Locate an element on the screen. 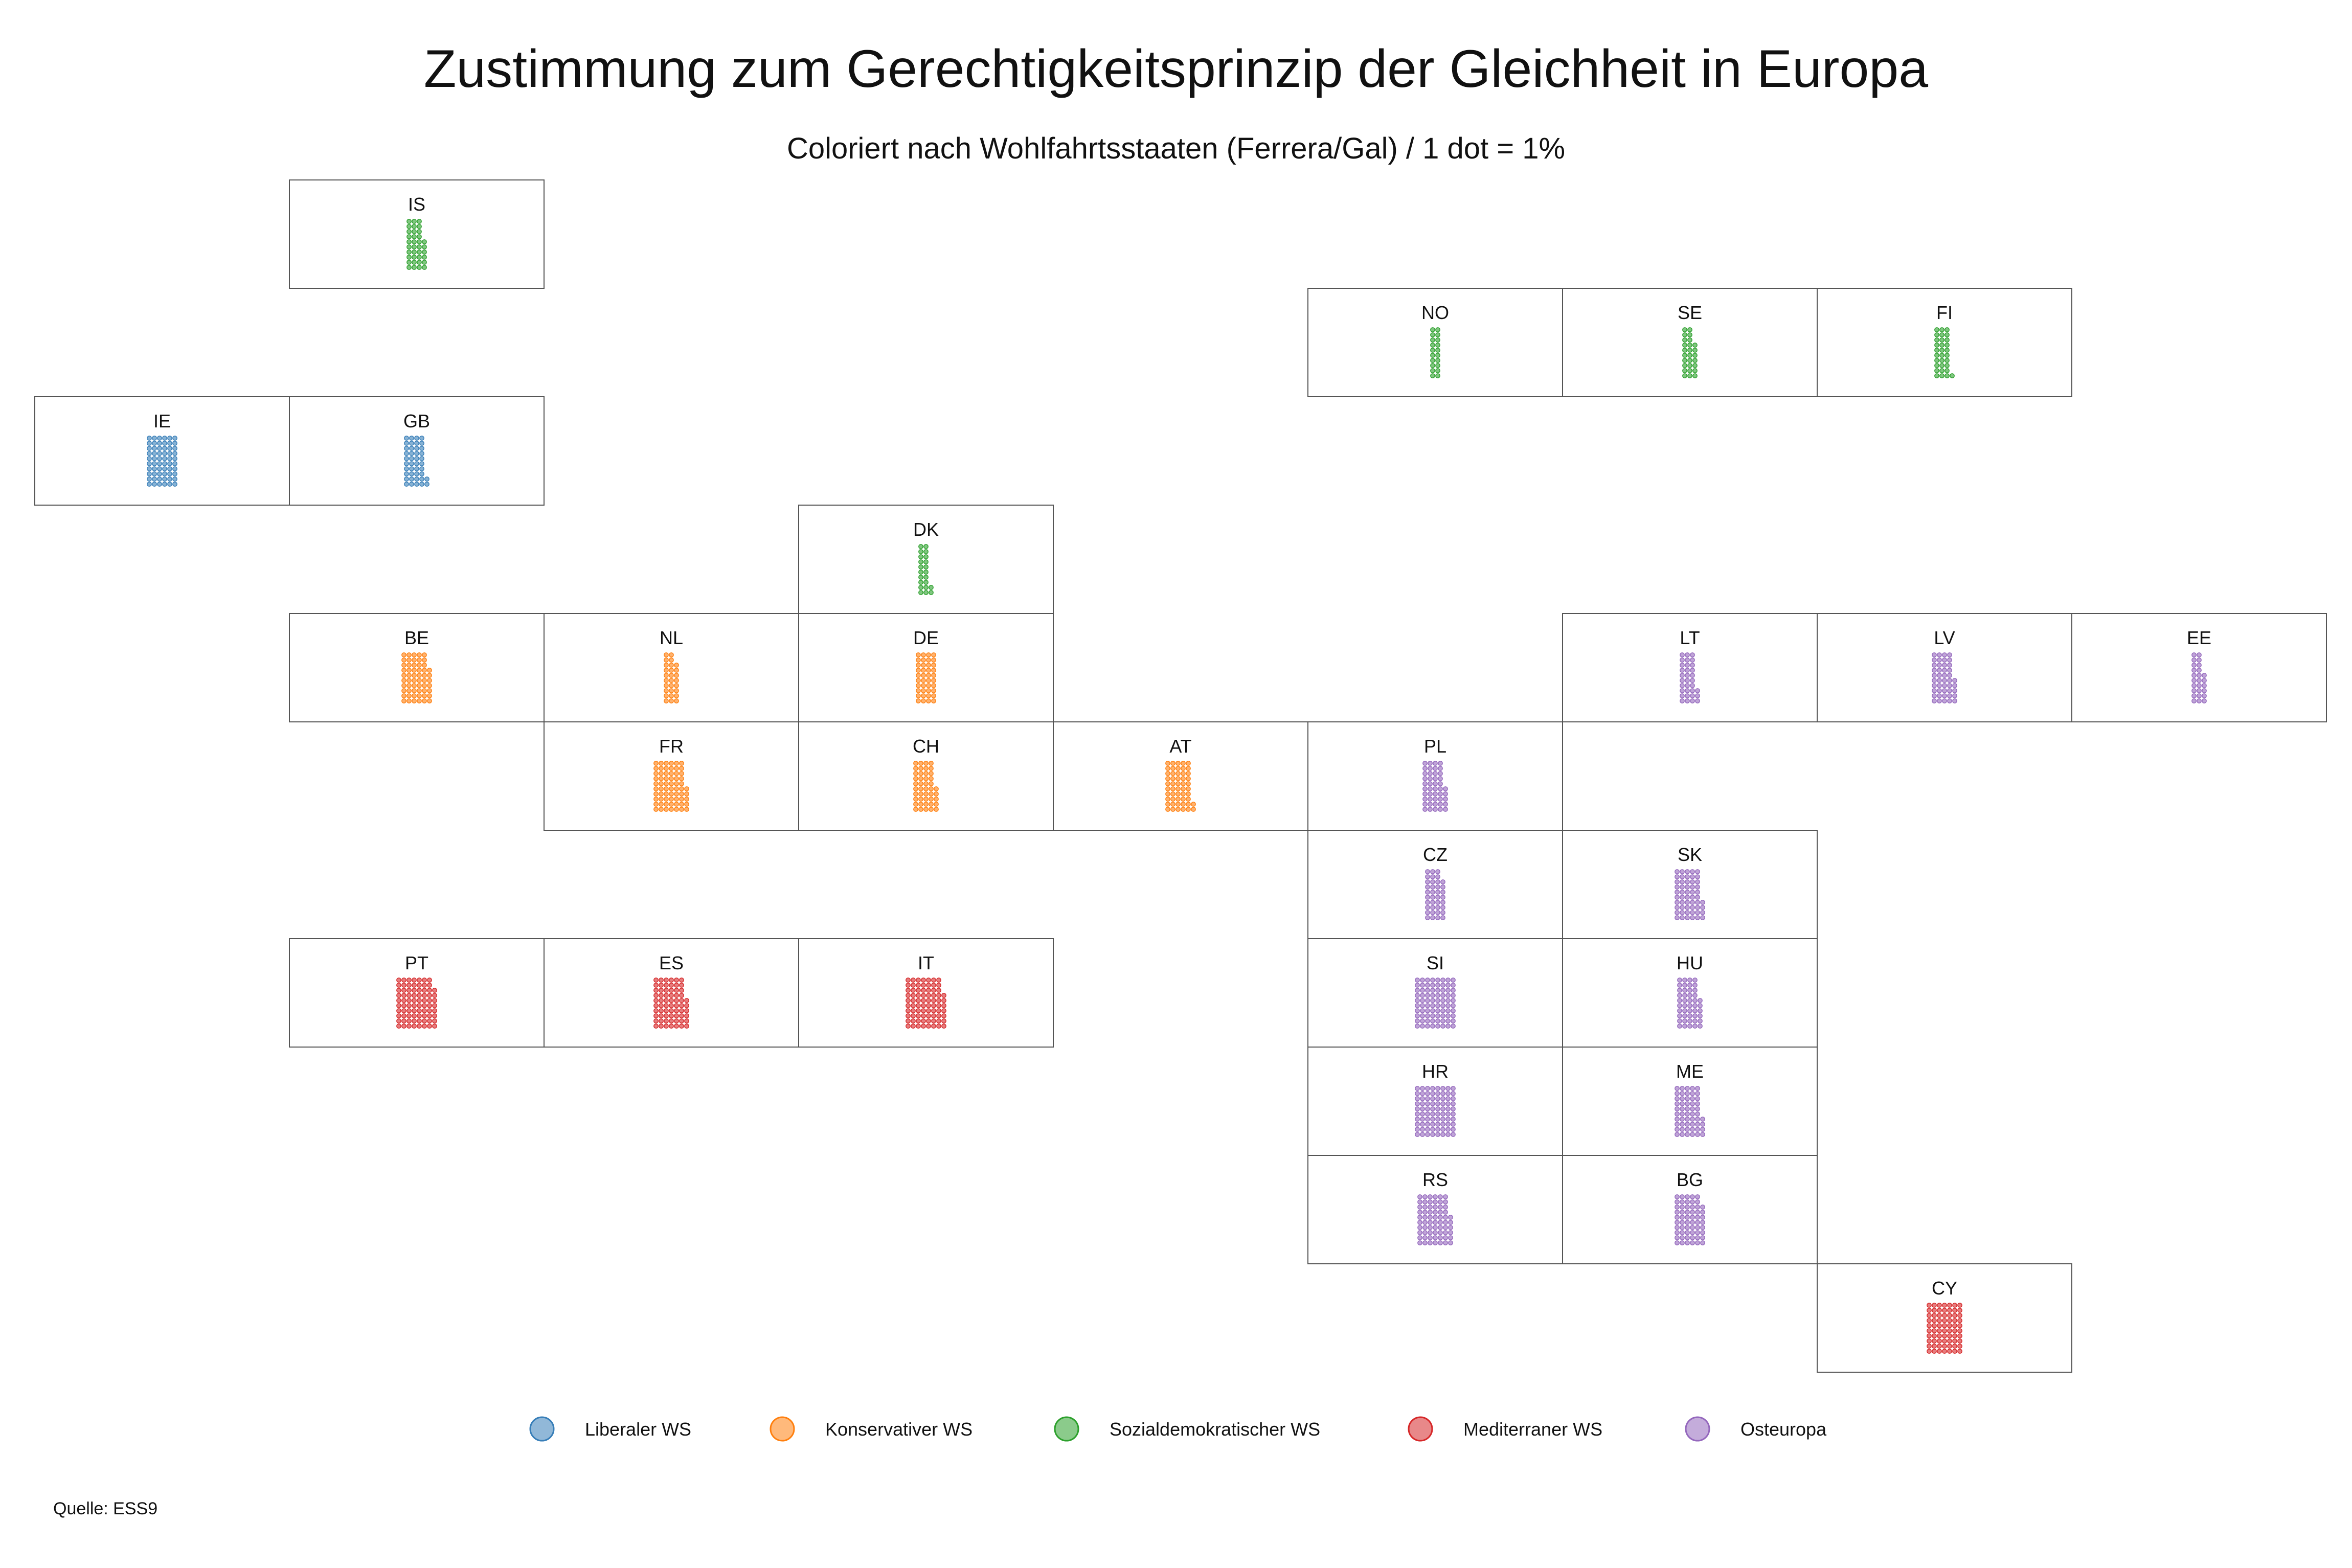 The width and height of the screenshot is (2352, 1568). country-code-label: NL is located at coordinates (671, 637).